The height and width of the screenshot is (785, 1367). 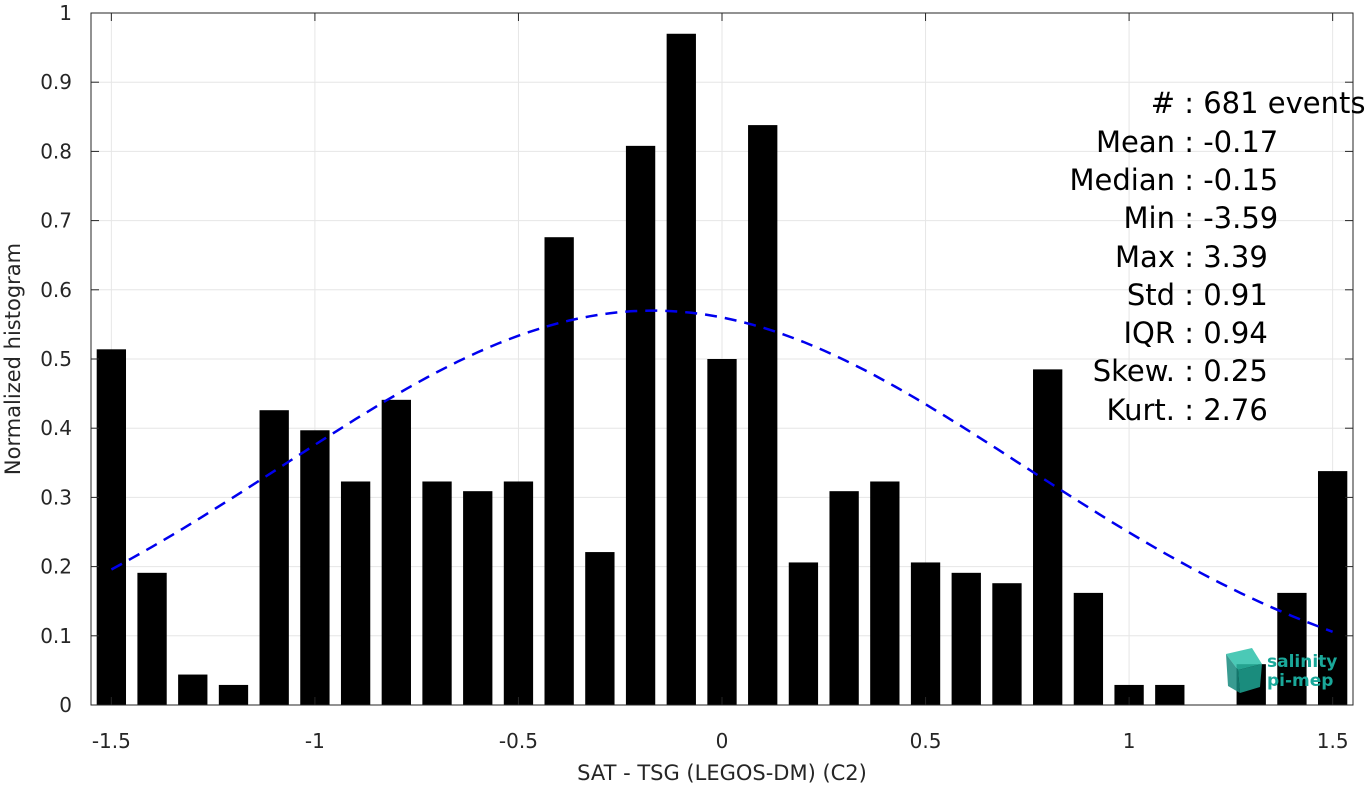 What do you see at coordinates (1163, 103) in the screenshot?
I see `stats-label: #` at bounding box center [1163, 103].